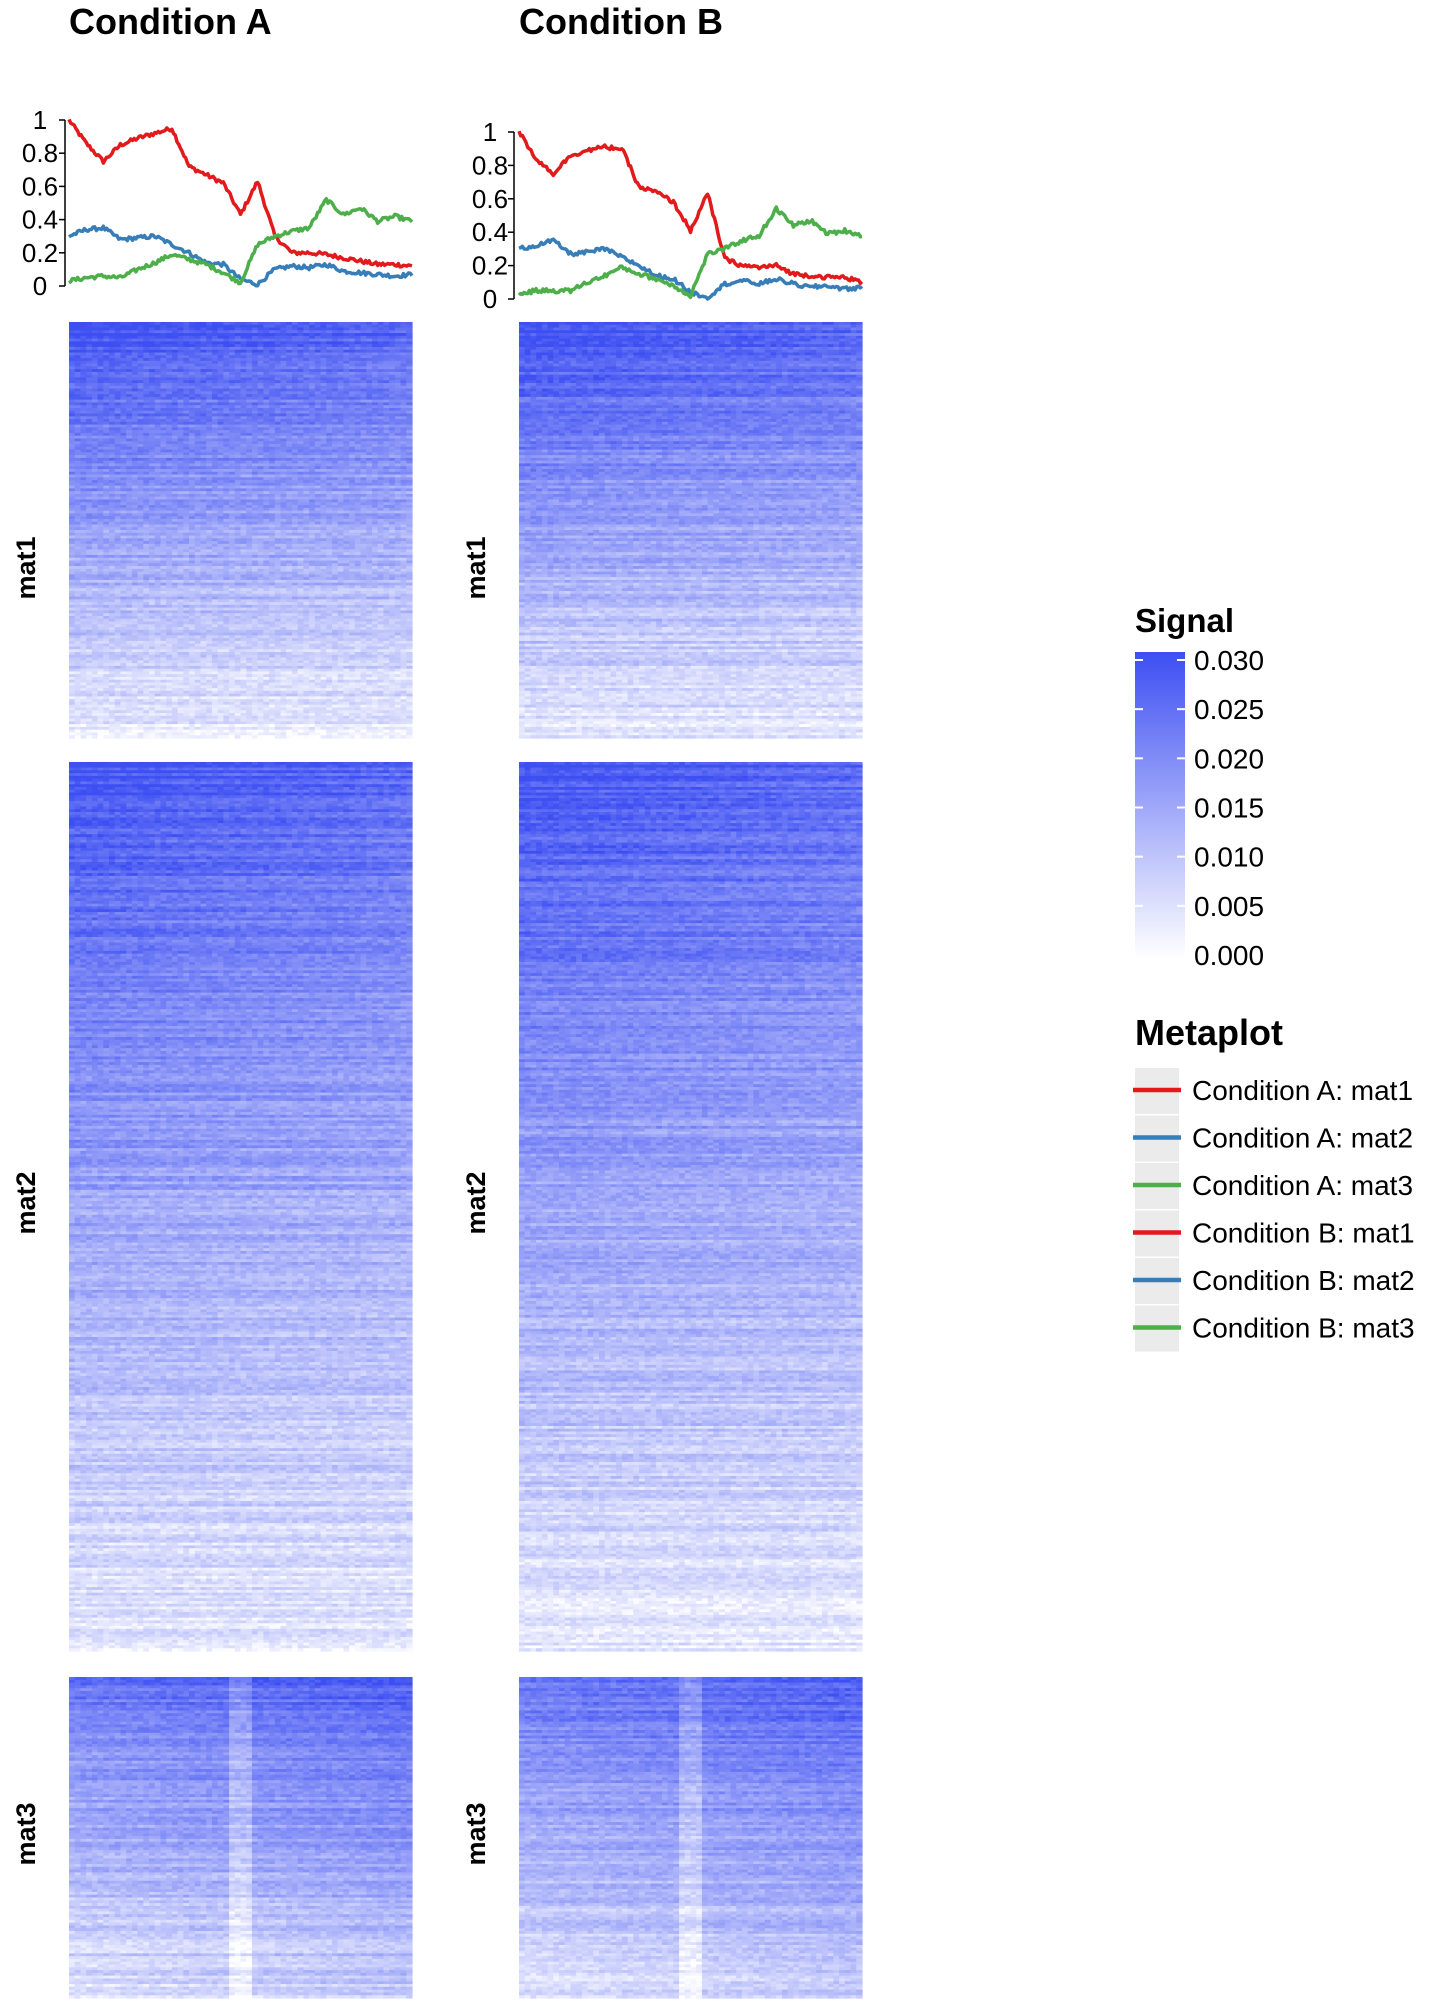 The image size is (1444, 2002). I want to click on heatmap-block-mat1, so click(241, 530).